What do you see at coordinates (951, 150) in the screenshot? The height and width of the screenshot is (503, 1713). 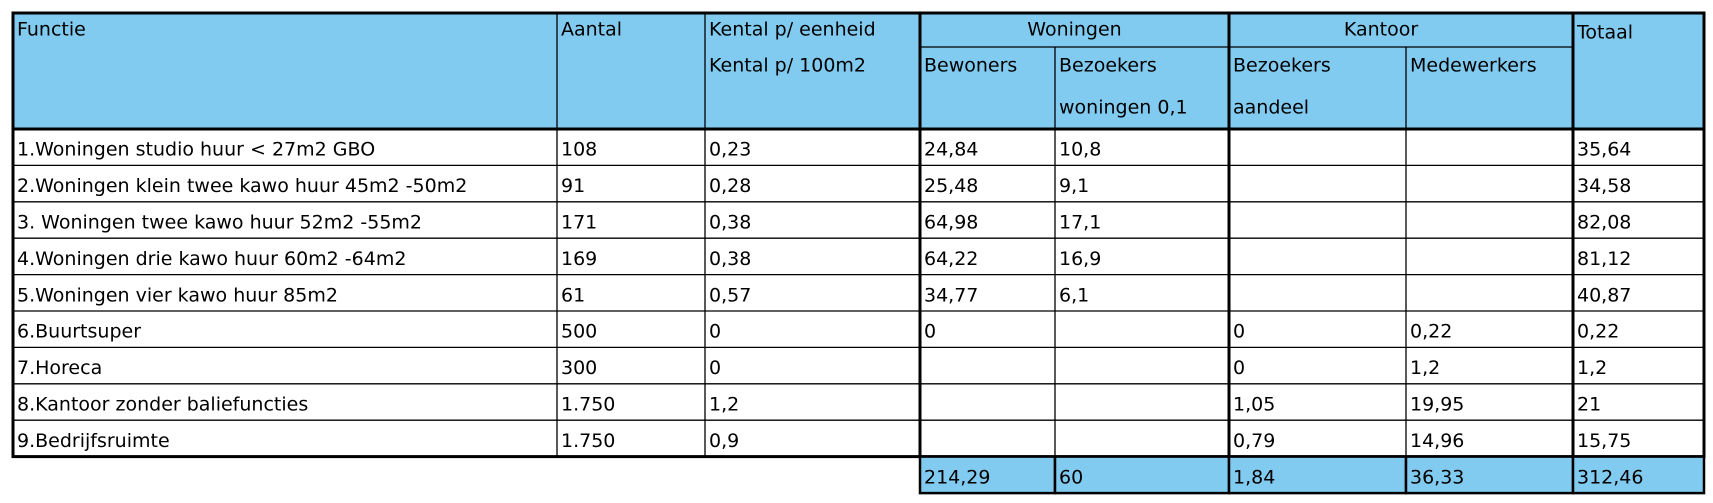 I see `cell-text: 24,84` at bounding box center [951, 150].